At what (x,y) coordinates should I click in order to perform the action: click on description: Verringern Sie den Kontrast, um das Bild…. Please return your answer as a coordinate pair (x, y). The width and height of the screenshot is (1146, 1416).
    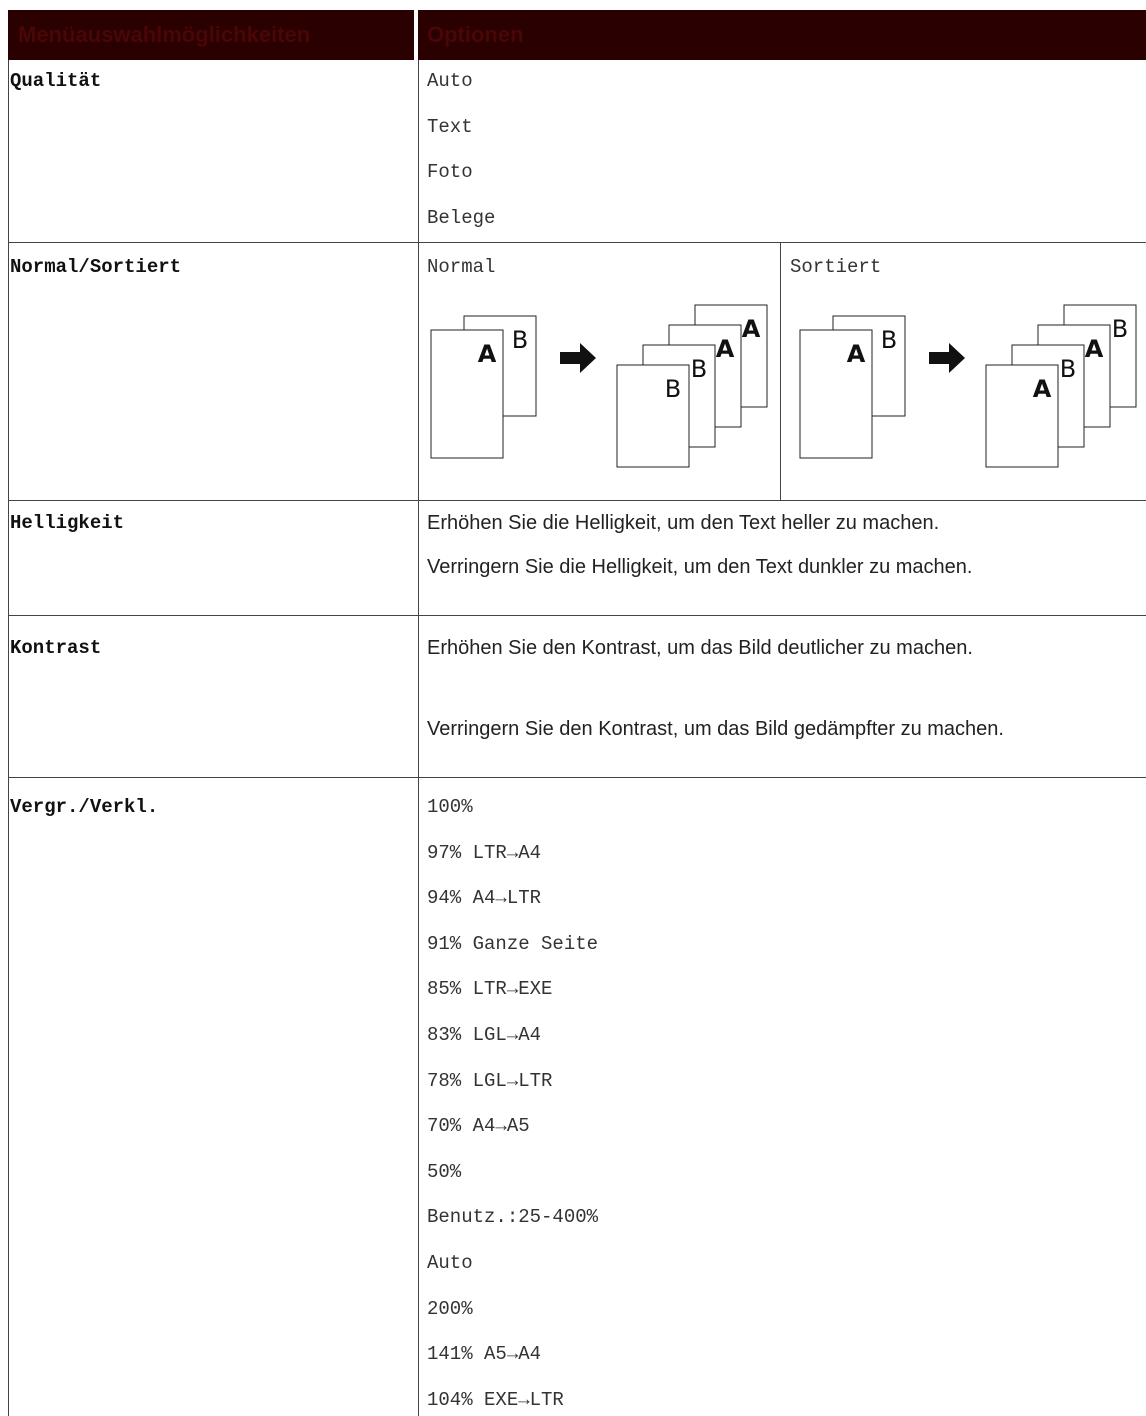
    Looking at the image, I should click on (715, 729).